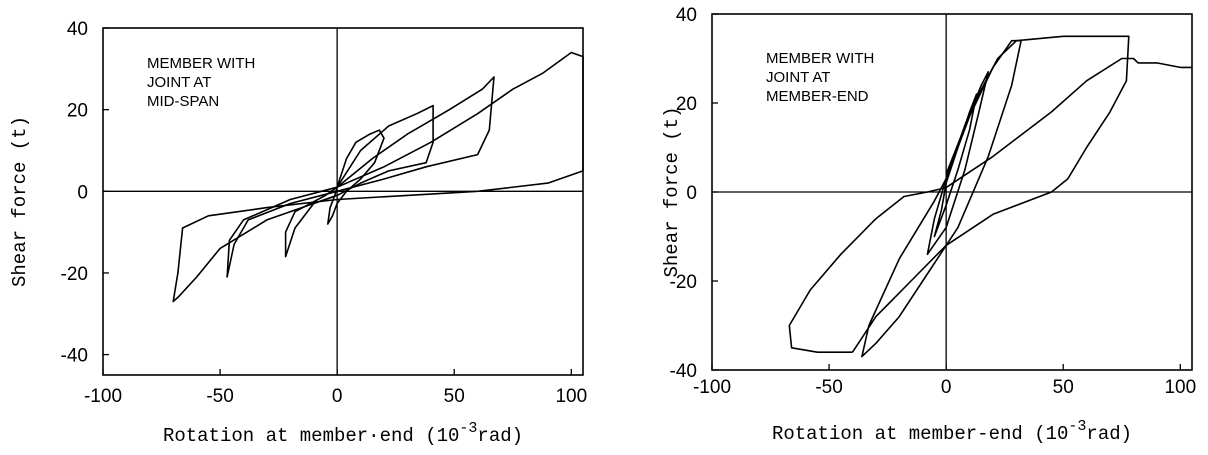 The image size is (1208, 455). What do you see at coordinates (920, 434) in the screenshot?
I see `x-axis-label-main: Rotation at member-end (10` at bounding box center [920, 434].